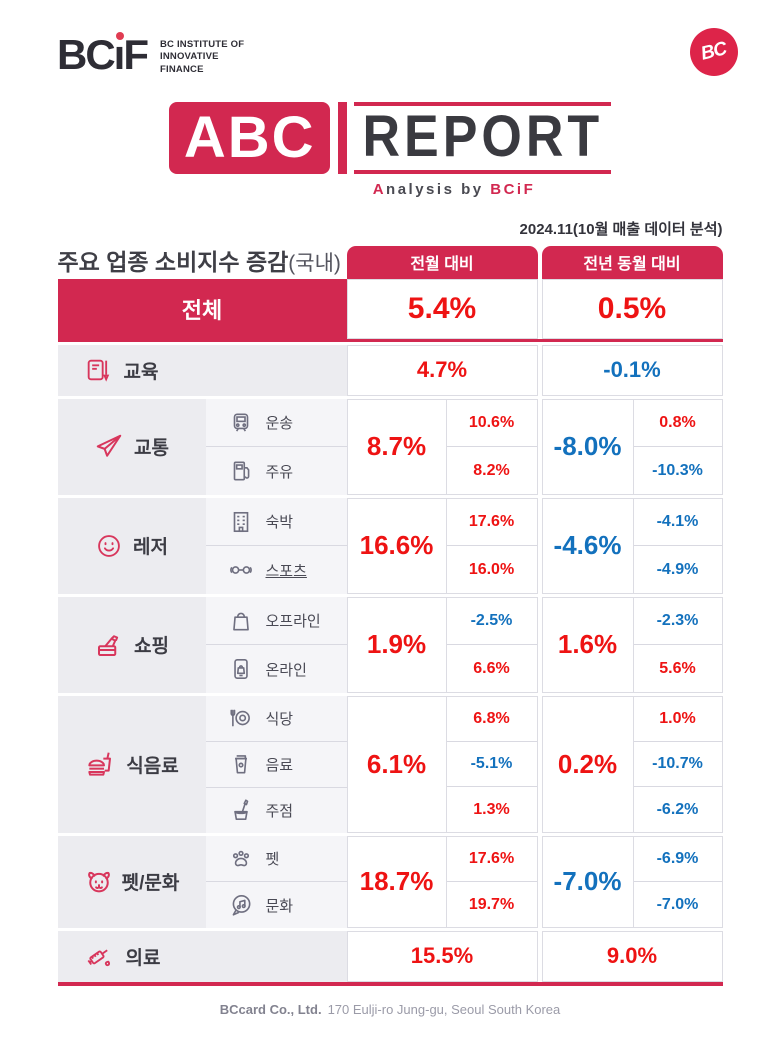 The image size is (780, 1064). What do you see at coordinates (98, 370) in the screenshot?
I see `education-notebook-icon` at bounding box center [98, 370].